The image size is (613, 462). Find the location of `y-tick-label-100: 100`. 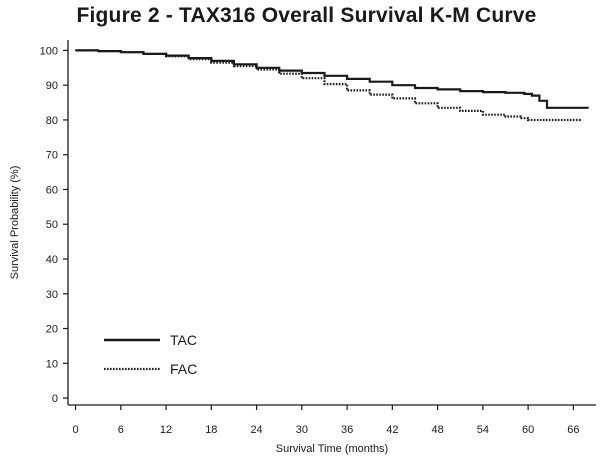

y-tick-label-100: 100 is located at coordinates (49, 51).